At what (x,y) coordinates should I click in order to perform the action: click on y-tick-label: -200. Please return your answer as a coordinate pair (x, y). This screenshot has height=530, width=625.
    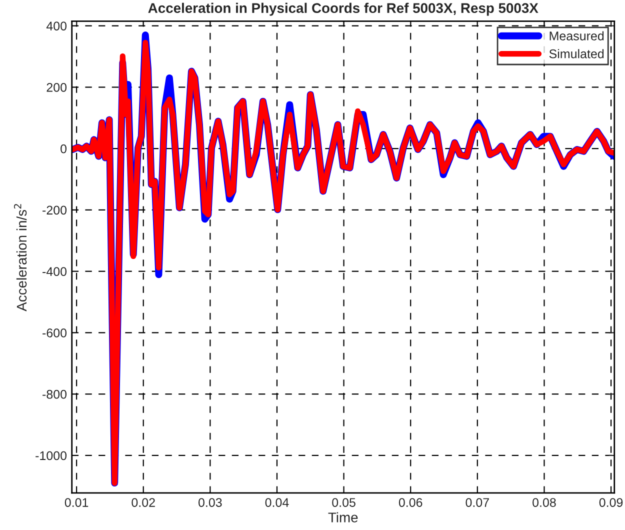
    Looking at the image, I should click on (54, 210).